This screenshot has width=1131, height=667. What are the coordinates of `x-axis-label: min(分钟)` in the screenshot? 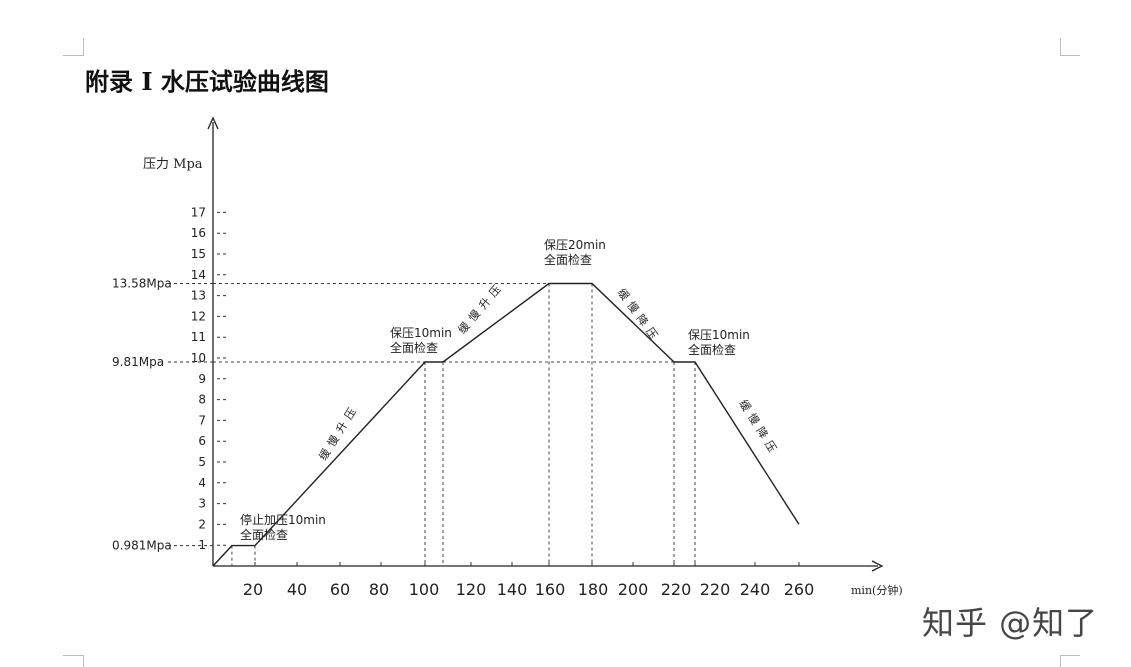 It's located at (877, 590).